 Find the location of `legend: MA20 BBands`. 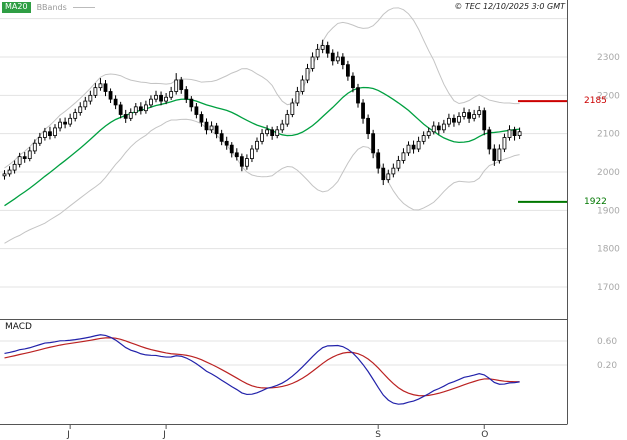

legend: MA20 BBands is located at coordinates (48, 7).